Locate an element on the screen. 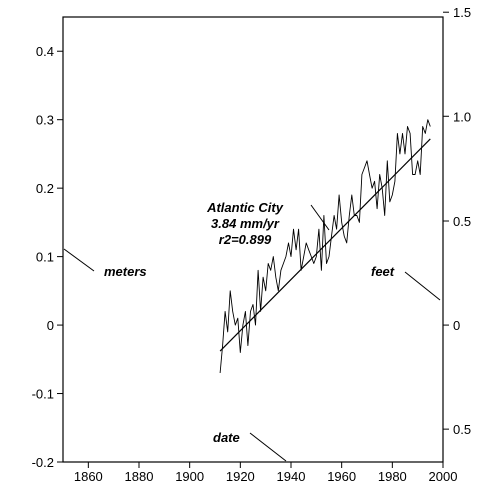  x-tick-label: 1960 is located at coordinates (341, 476).